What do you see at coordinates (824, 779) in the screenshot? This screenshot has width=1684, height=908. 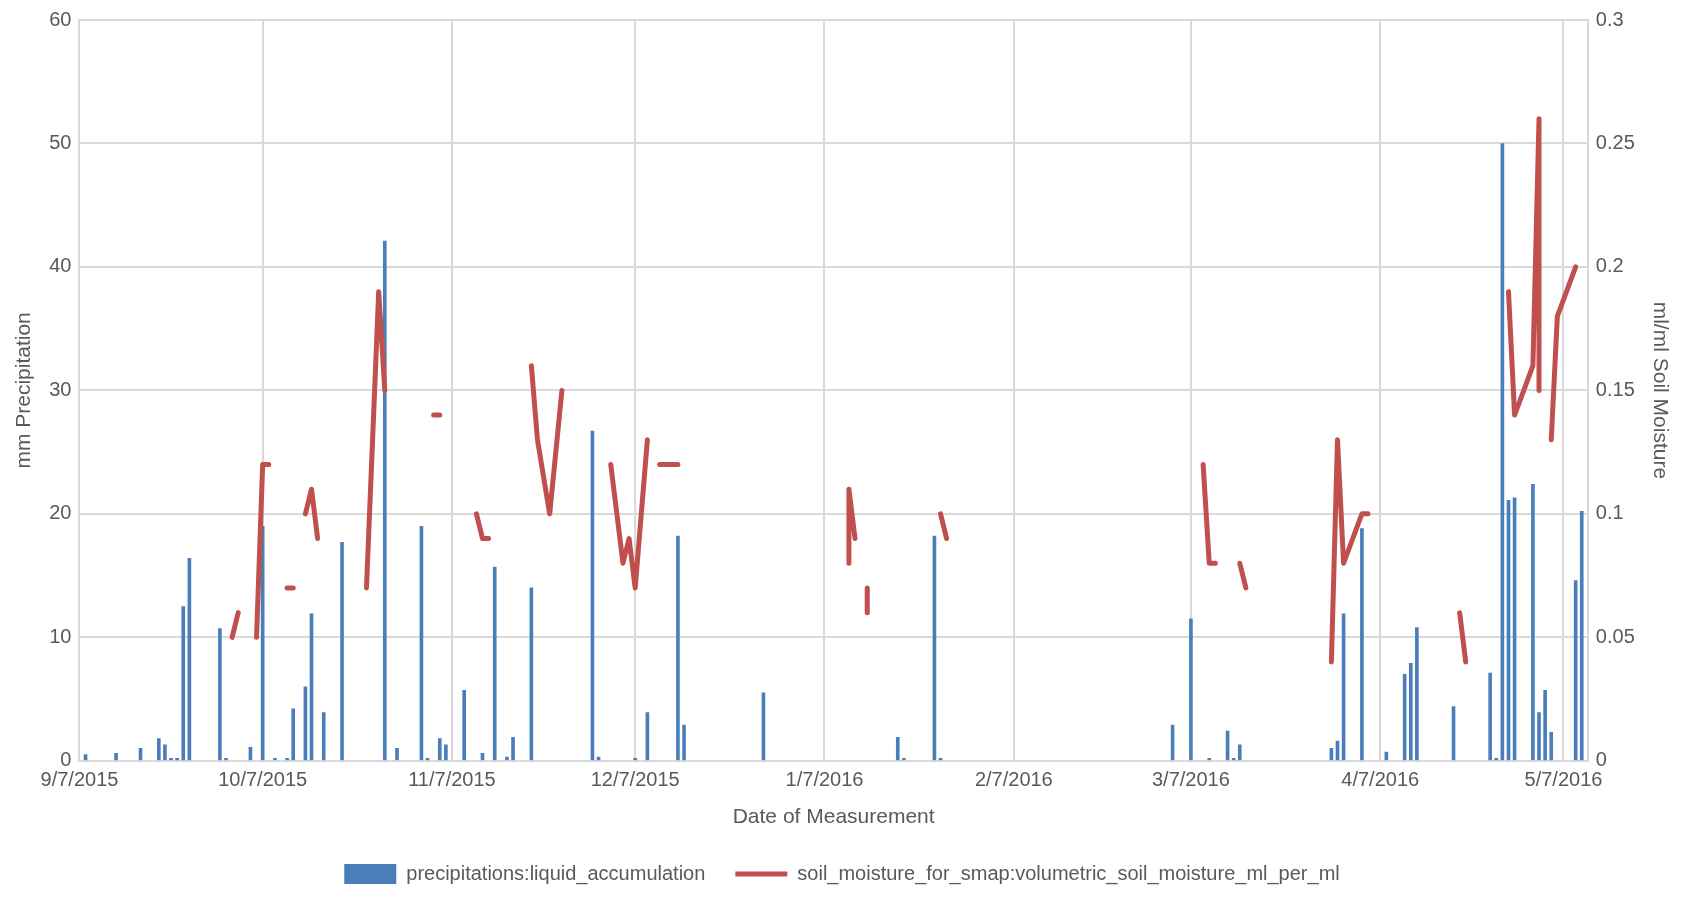 I see `x-tick-label: 1/7/2016` at bounding box center [824, 779].